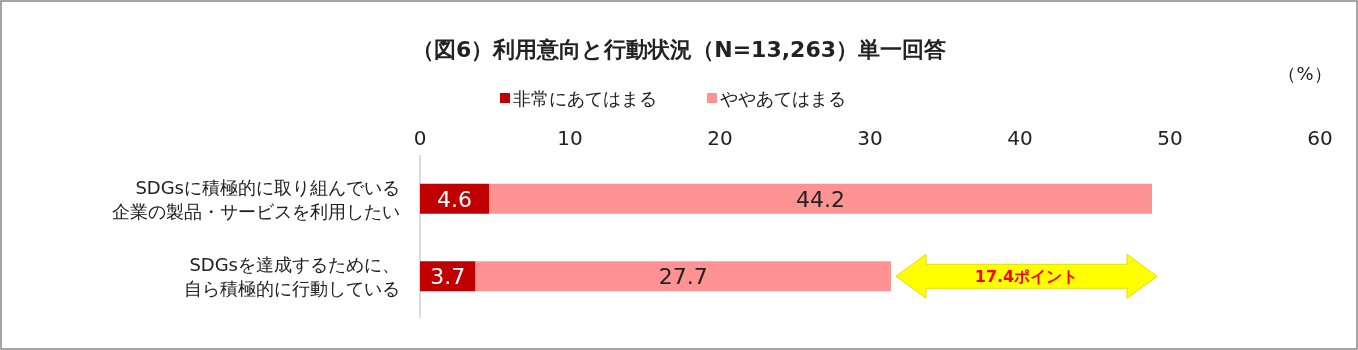 This screenshot has height=350, width=1358. What do you see at coordinates (256, 199) in the screenshot?
I see `y-tick-label: SDGsに積極的に取り組んでいる企業の製品・サービスを利用したい` at bounding box center [256, 199].